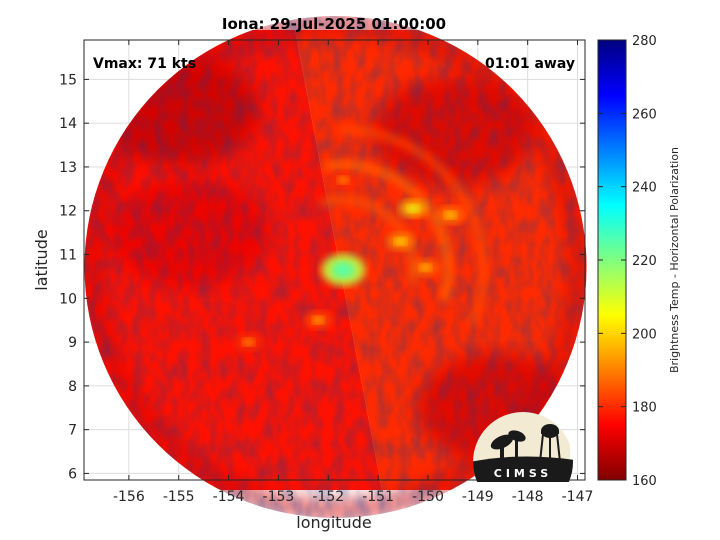 Image resolution: width=720 pixels, height=540 pixels. What do you see at coordinates (530, 64) in the screenshot?
I see `time-away-annotation: 01:01 away` at bounding box center [530, 64].